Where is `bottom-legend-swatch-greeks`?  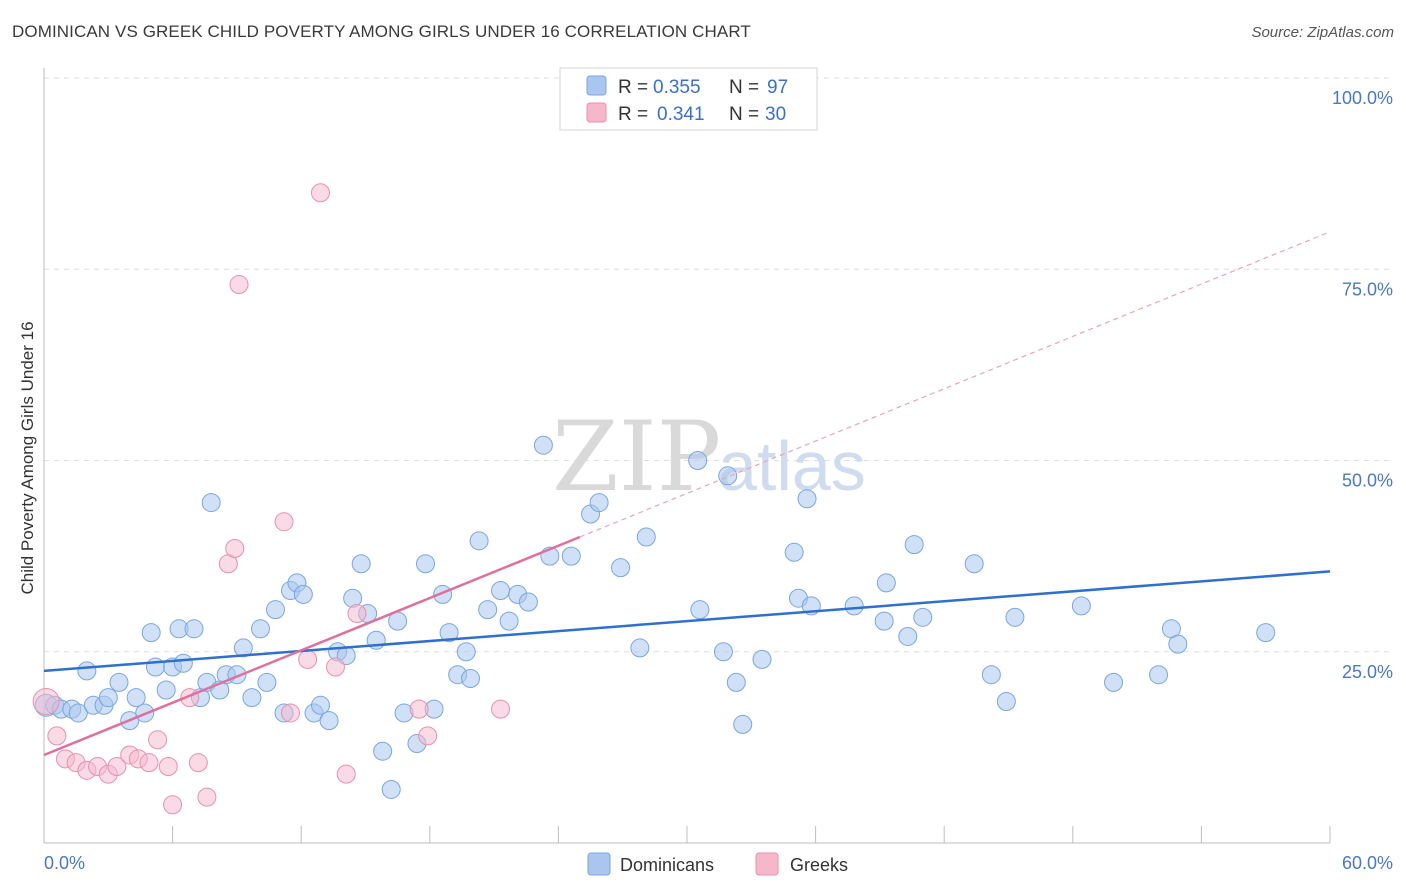 bottom-legend-swatch-greeks is located at coordinates (767, 864).